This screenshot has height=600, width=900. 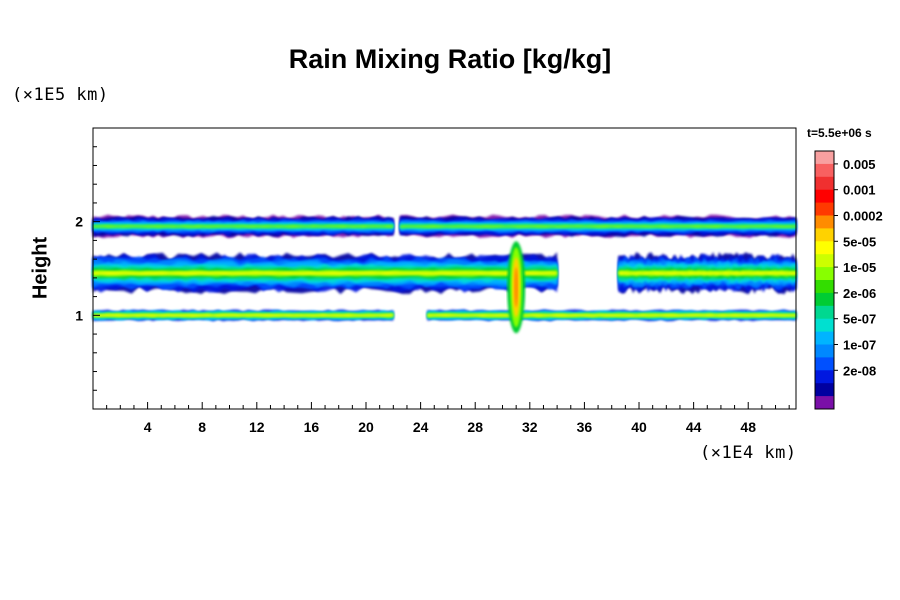 I want to click on x-tick-label: 24, so click(x=421, y=427).